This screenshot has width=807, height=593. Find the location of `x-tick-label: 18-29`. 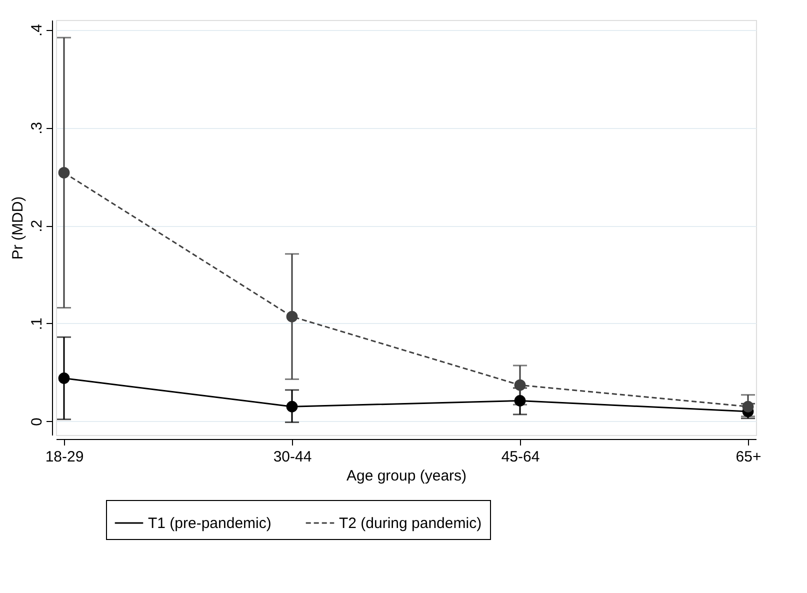

x-tick-label: 18-29 is located at coordinates (64, 457).